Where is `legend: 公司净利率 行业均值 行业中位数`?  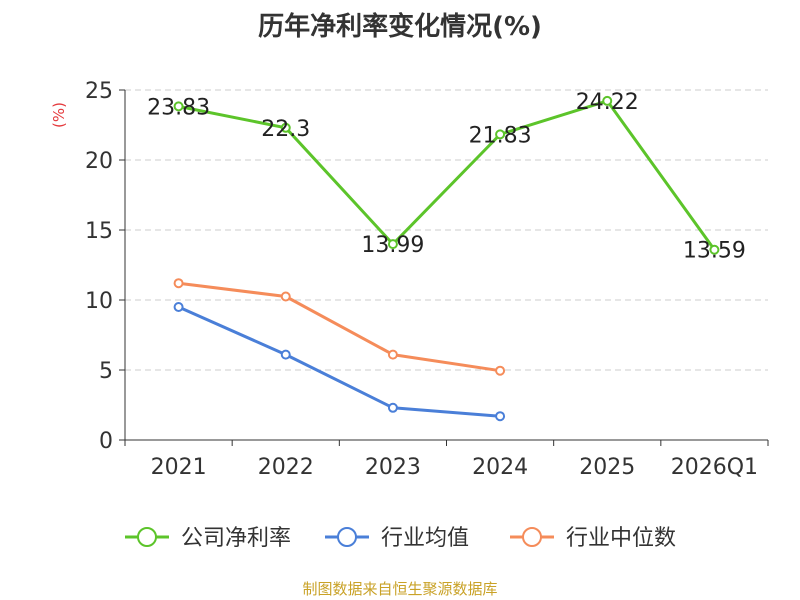 legend: 公司净利率 行业均值 行业中位数 is located at coordinates (400, 538).